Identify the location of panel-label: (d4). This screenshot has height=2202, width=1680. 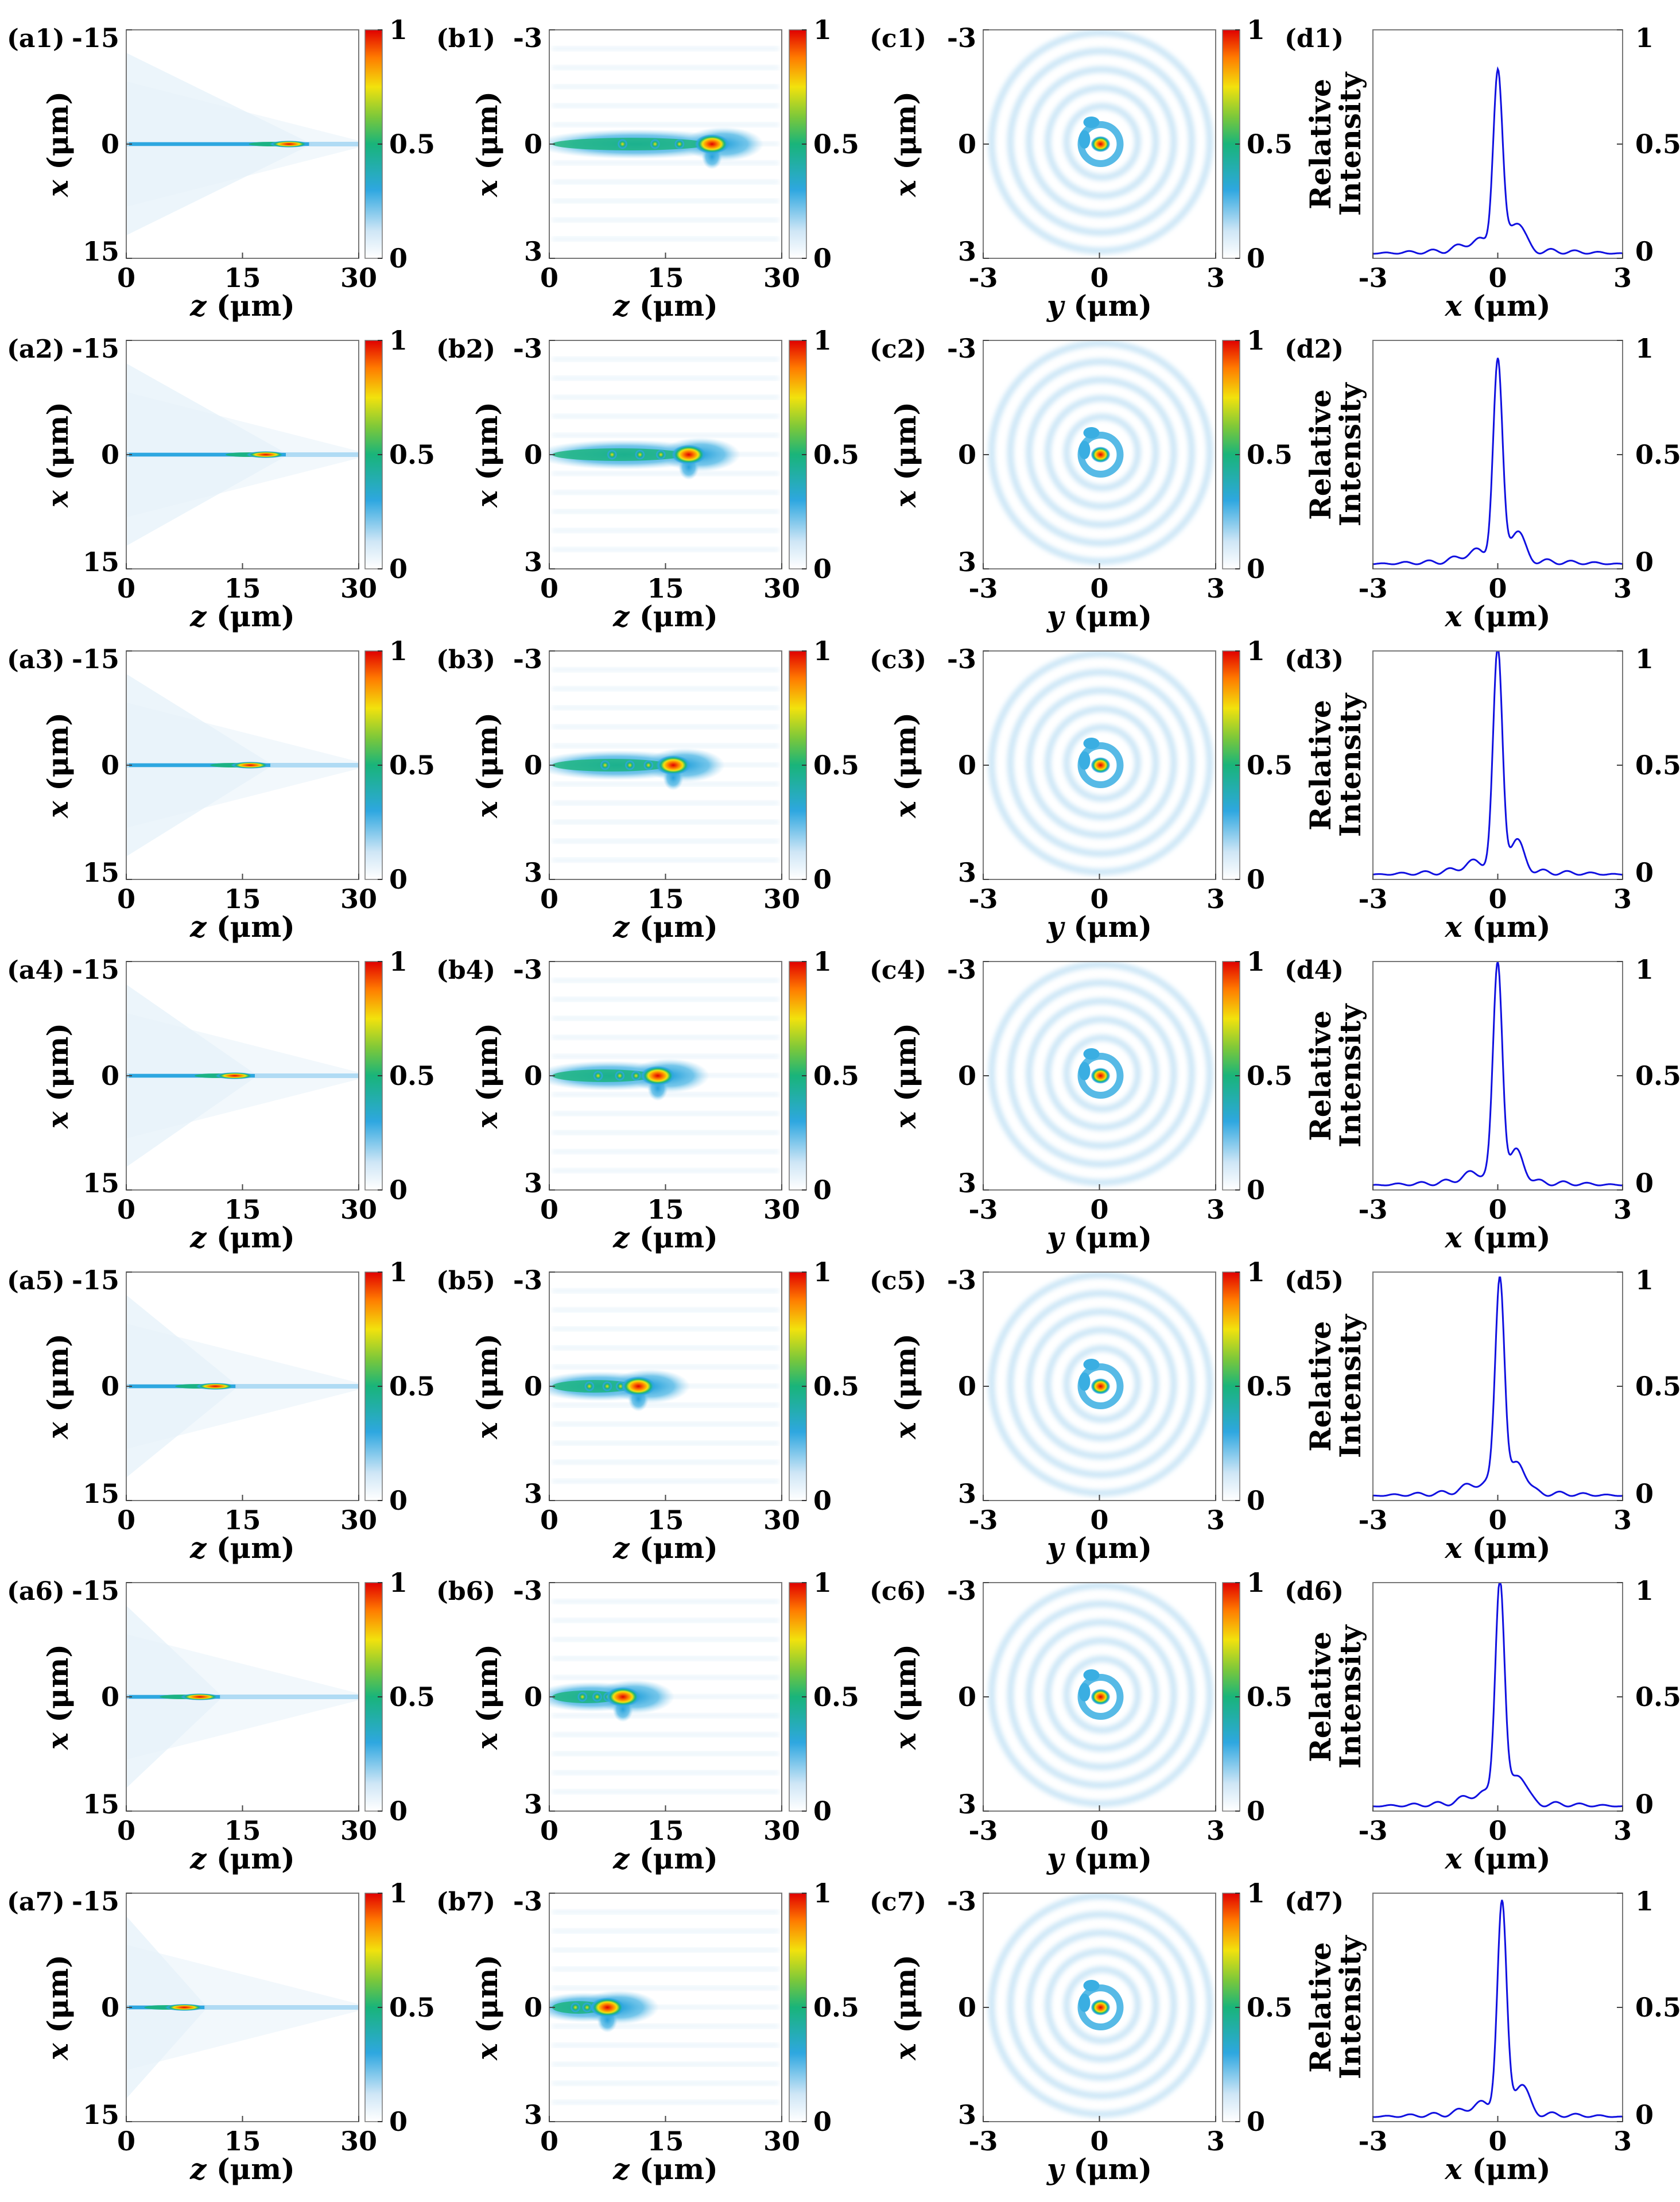
(1315, 970).